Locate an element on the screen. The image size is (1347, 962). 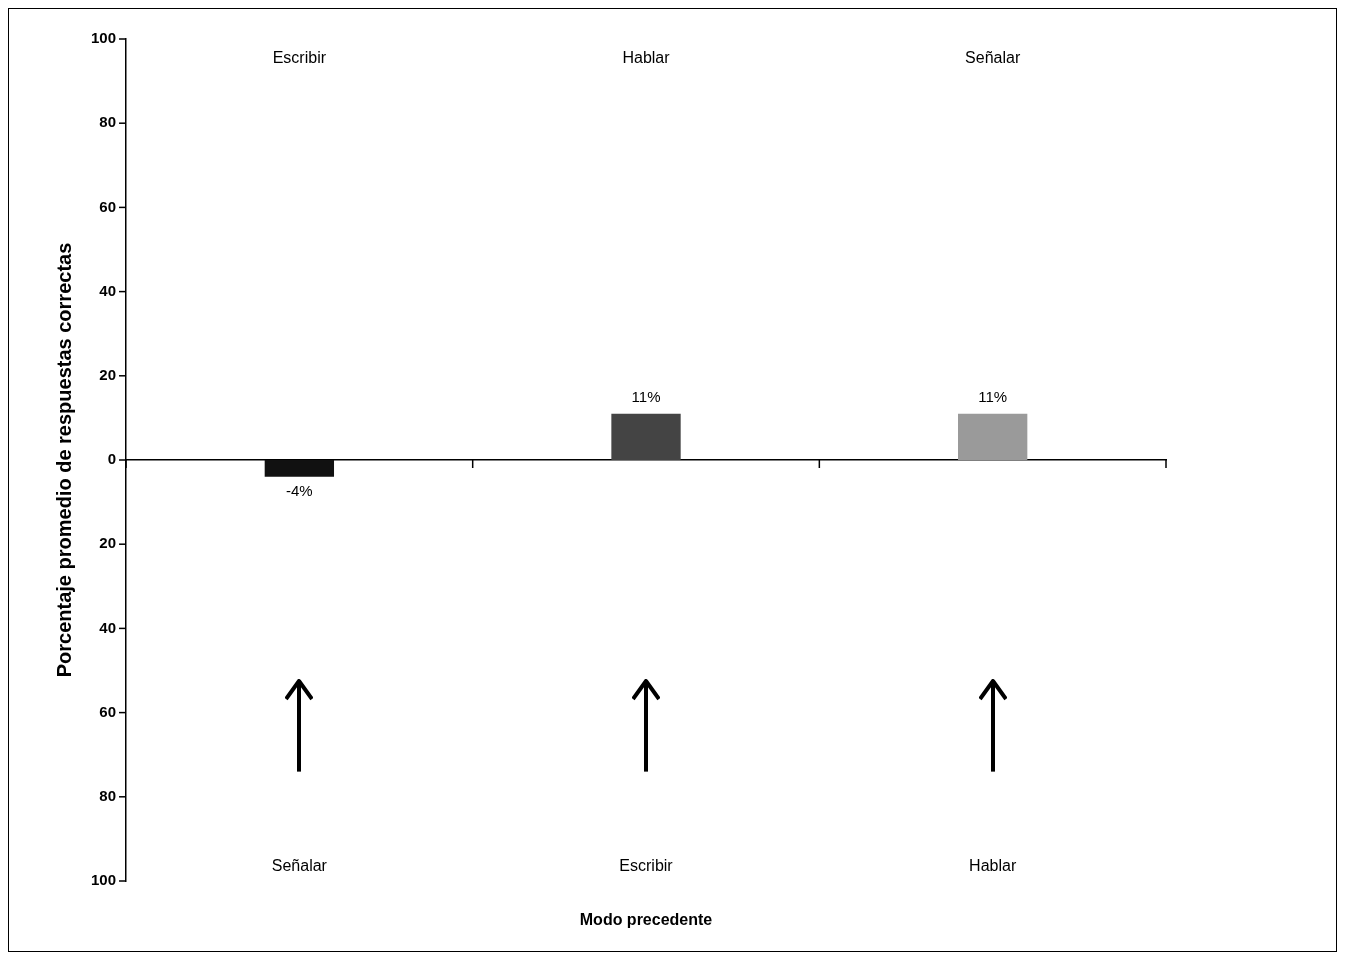
x-axis-title: Modo precedente is located at coordinates (646, 920).